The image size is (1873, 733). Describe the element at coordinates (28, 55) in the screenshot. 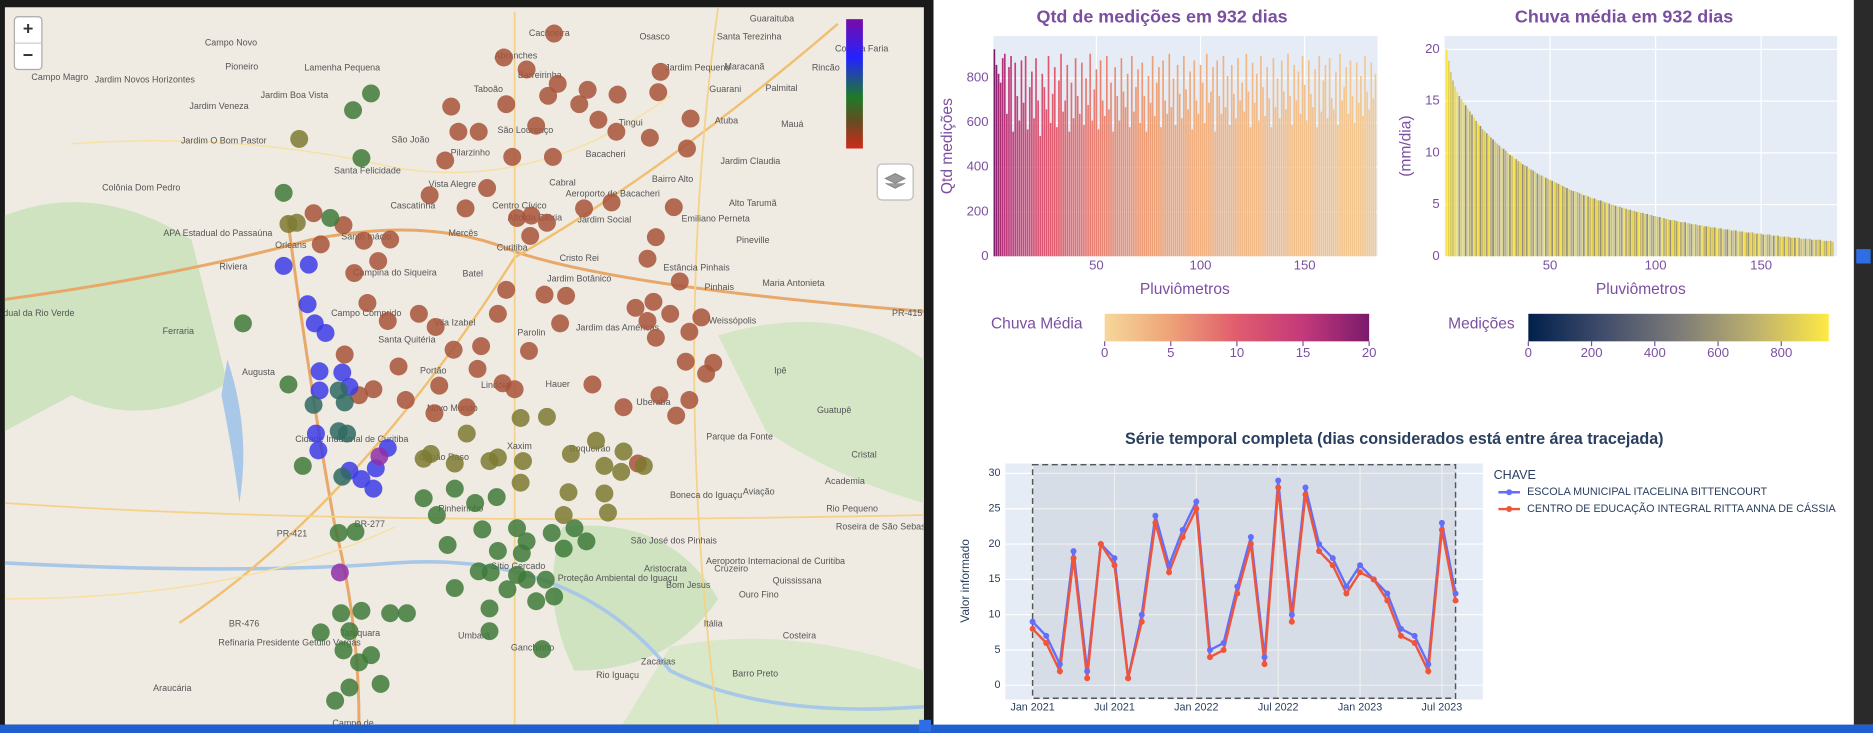

I see `zoom-out: −` at that location.